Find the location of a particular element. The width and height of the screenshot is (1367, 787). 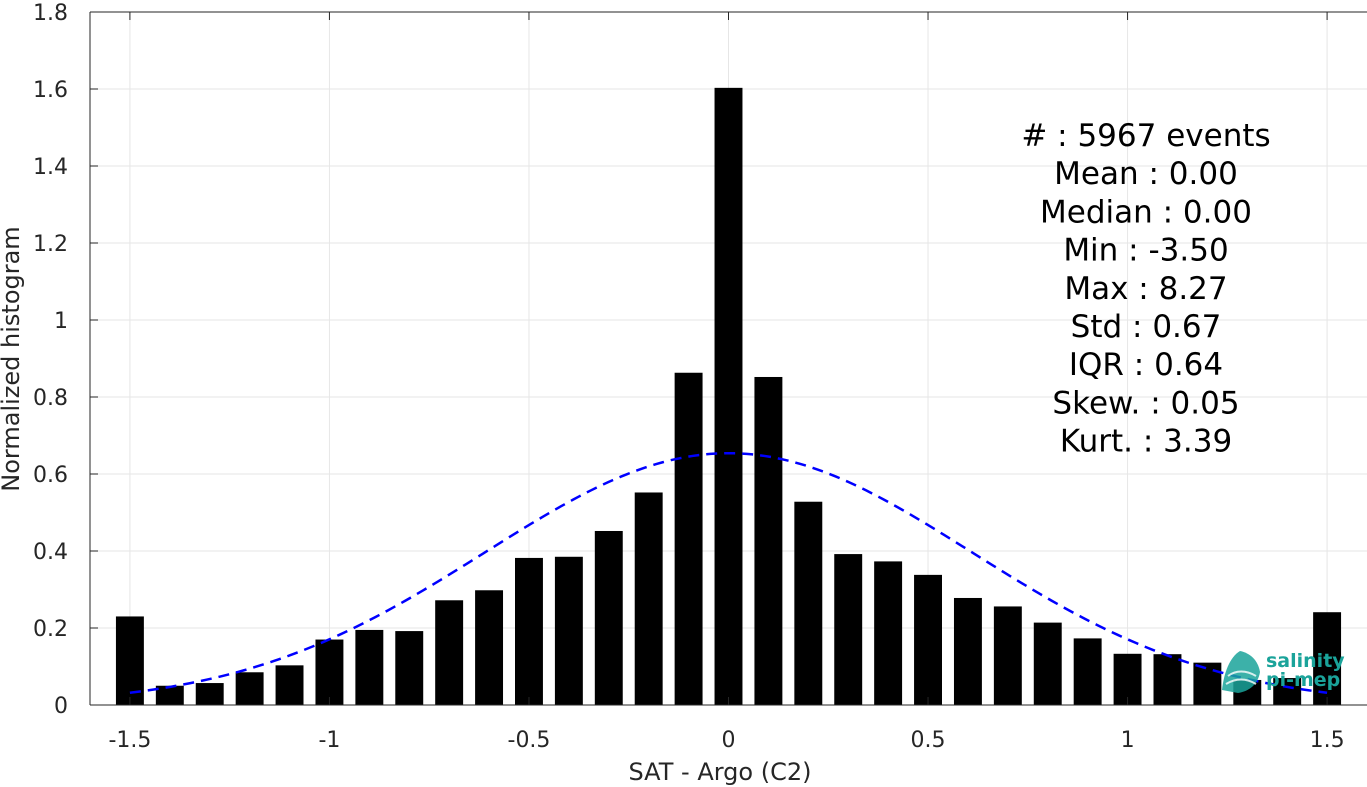

salinity-pi-mep-logo: salinity pi-mep is located at coordinates (1283, 671).